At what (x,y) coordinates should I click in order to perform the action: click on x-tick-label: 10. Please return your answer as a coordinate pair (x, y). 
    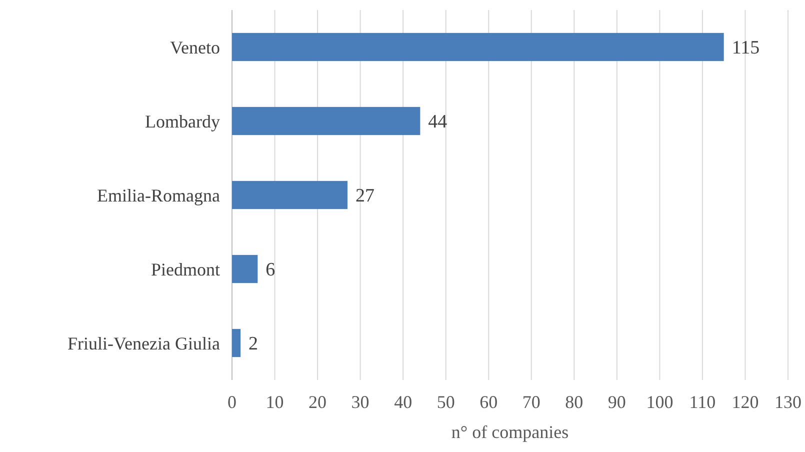
    Looking at the image, I should click on (275, 402).